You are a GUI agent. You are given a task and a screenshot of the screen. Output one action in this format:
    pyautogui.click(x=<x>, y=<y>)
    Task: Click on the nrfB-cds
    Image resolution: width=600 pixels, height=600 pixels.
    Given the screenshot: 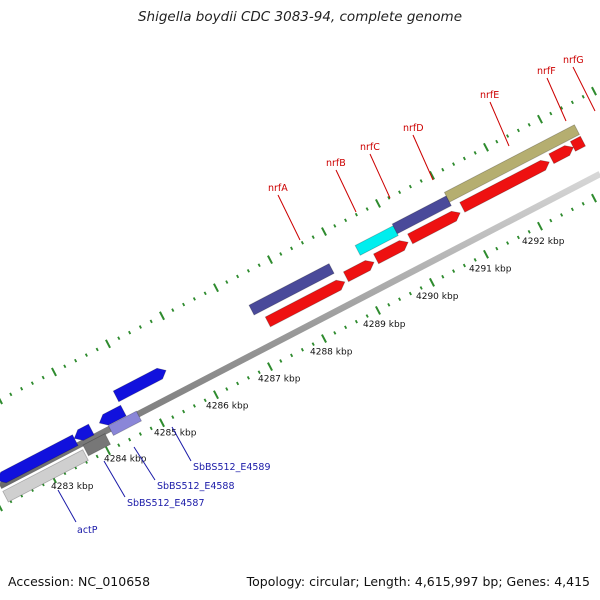 What is the action you would take?
    pyautogui.click(x=358, y=271)
    